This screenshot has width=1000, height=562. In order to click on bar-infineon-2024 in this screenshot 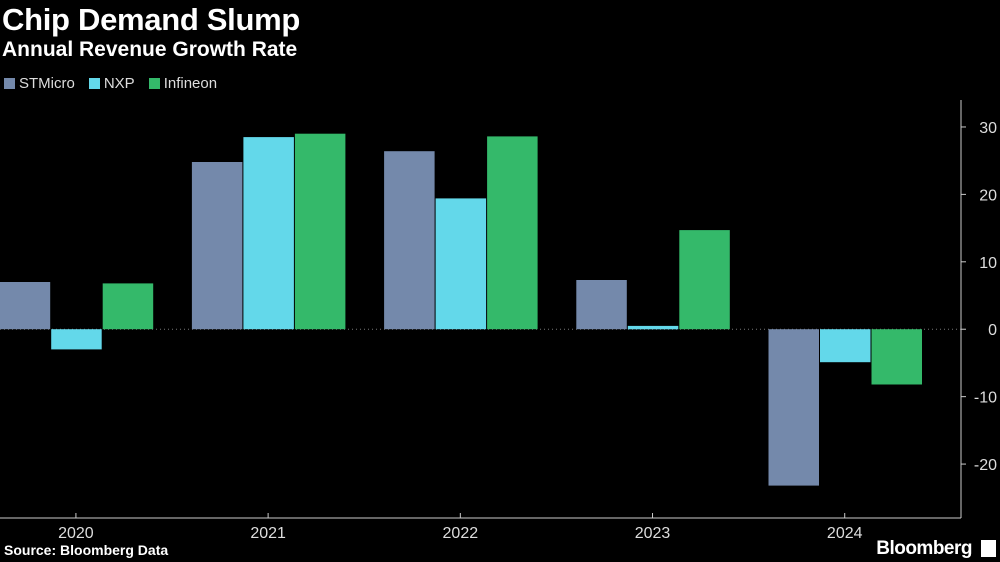, I will do `click(896, 357)`.